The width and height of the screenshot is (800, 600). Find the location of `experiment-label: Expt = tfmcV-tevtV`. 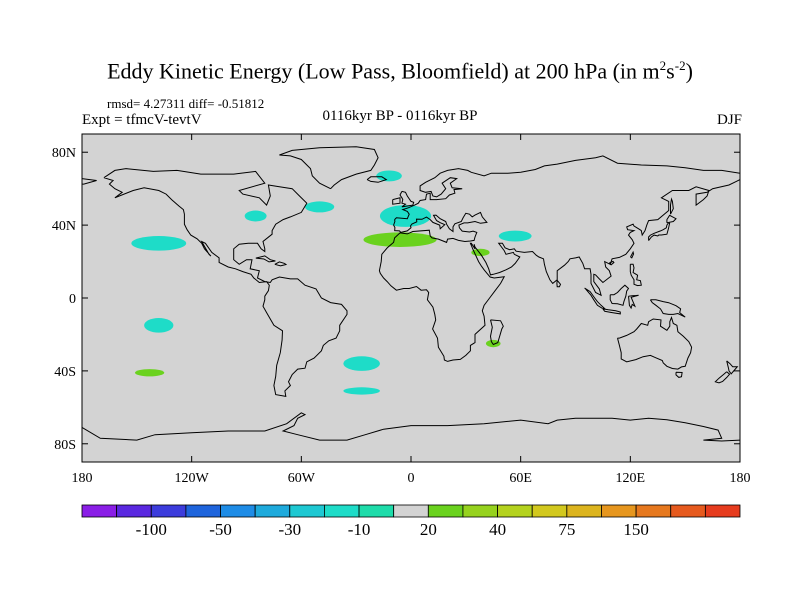

experiment-label: Expt = tfmcV-tevtV is located at coordinates (142, 120).